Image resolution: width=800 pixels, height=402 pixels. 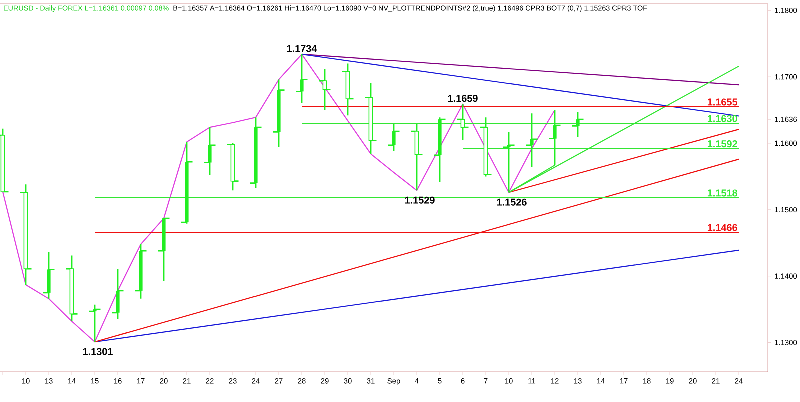 What do you see at coordinates (512, 202) in the screenshot?
I see `annotation: 1.1526` at bounding box center [512, 202].